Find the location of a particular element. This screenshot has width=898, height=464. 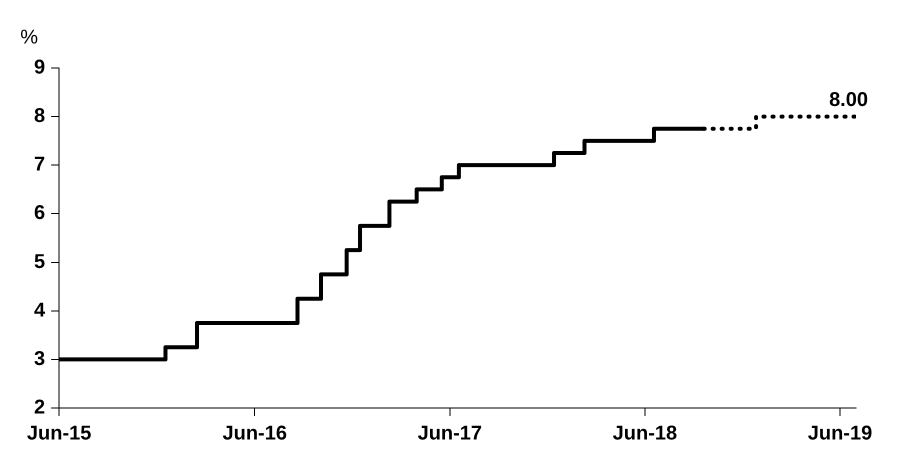

y-tick-label: 9 is located at coordinates (40, 67).